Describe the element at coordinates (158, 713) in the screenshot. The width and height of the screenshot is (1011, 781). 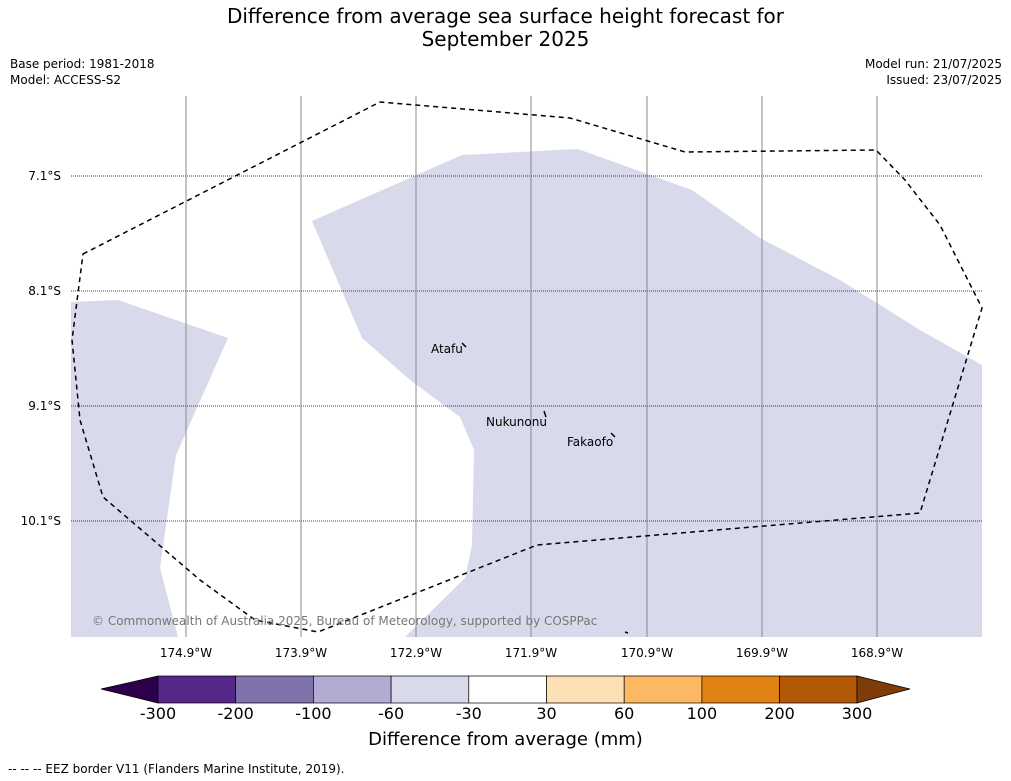
I see `colorbar-tick: -300` at that location.